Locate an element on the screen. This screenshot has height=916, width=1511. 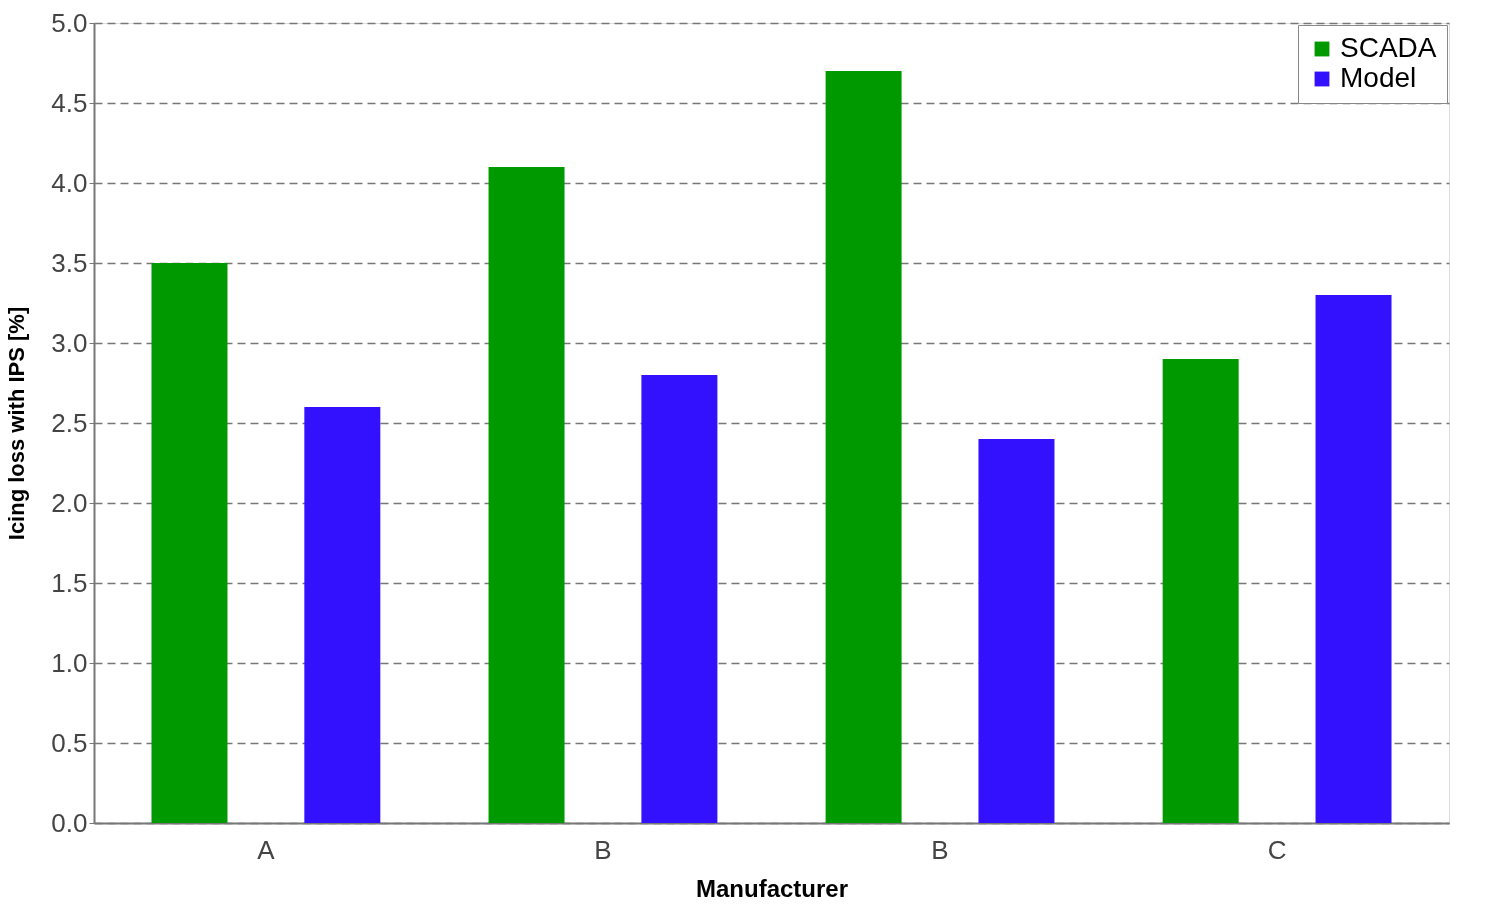
x-tick-label: A is located at coordinates (266, 849).